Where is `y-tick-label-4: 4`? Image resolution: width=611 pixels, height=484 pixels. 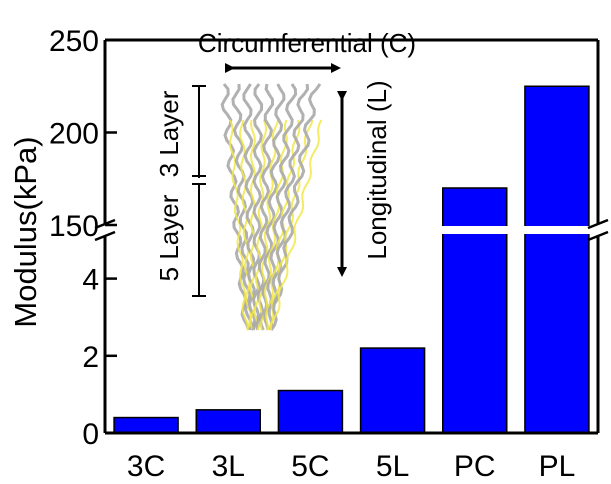 y-tick-label-4: 4 is located at coordinates (90, 280).